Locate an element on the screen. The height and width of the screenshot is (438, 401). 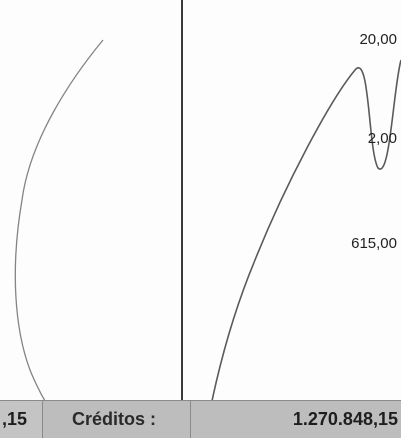
column-divider is located at coordinates (182, 200).